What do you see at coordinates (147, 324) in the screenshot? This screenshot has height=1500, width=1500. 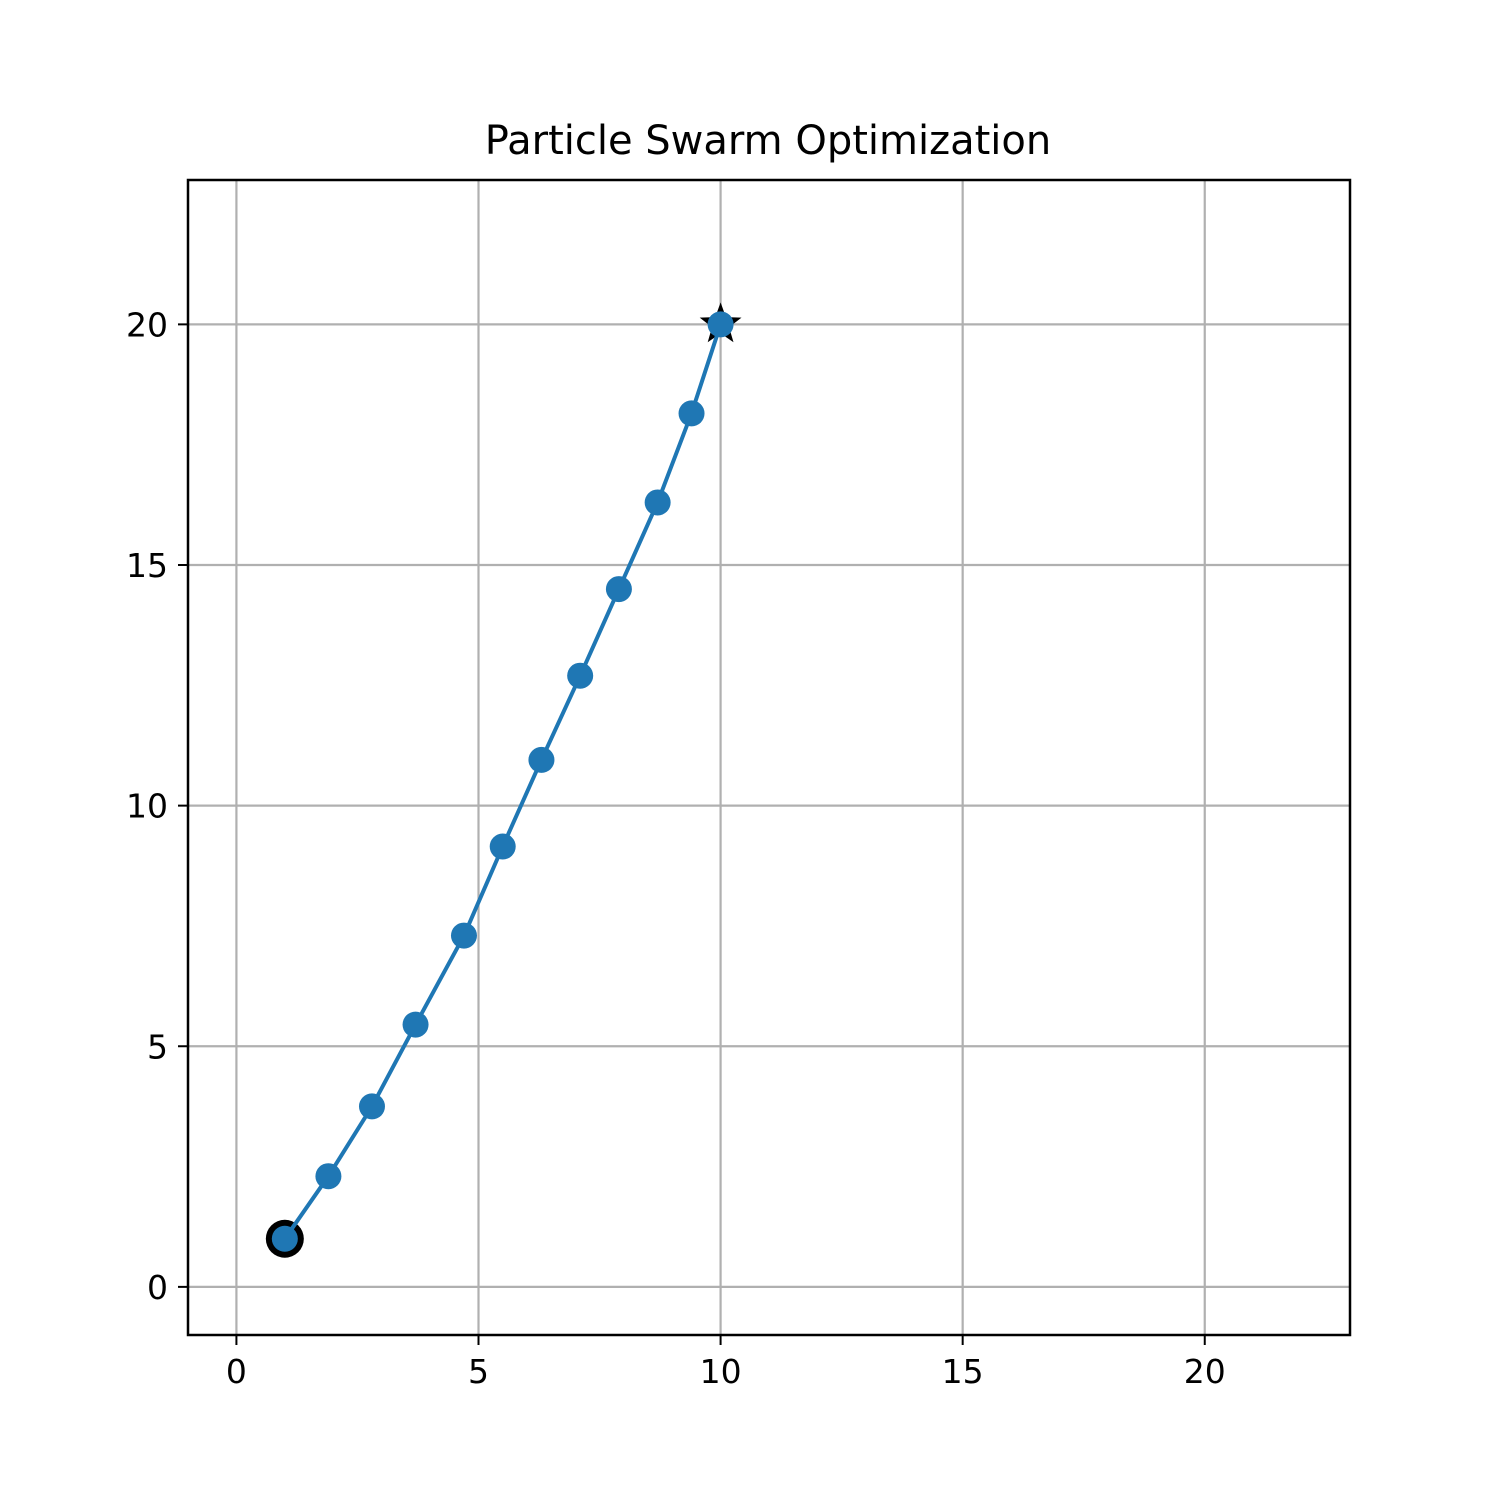 I see `y-tick-label: 20` at bounding box center [147, 324].